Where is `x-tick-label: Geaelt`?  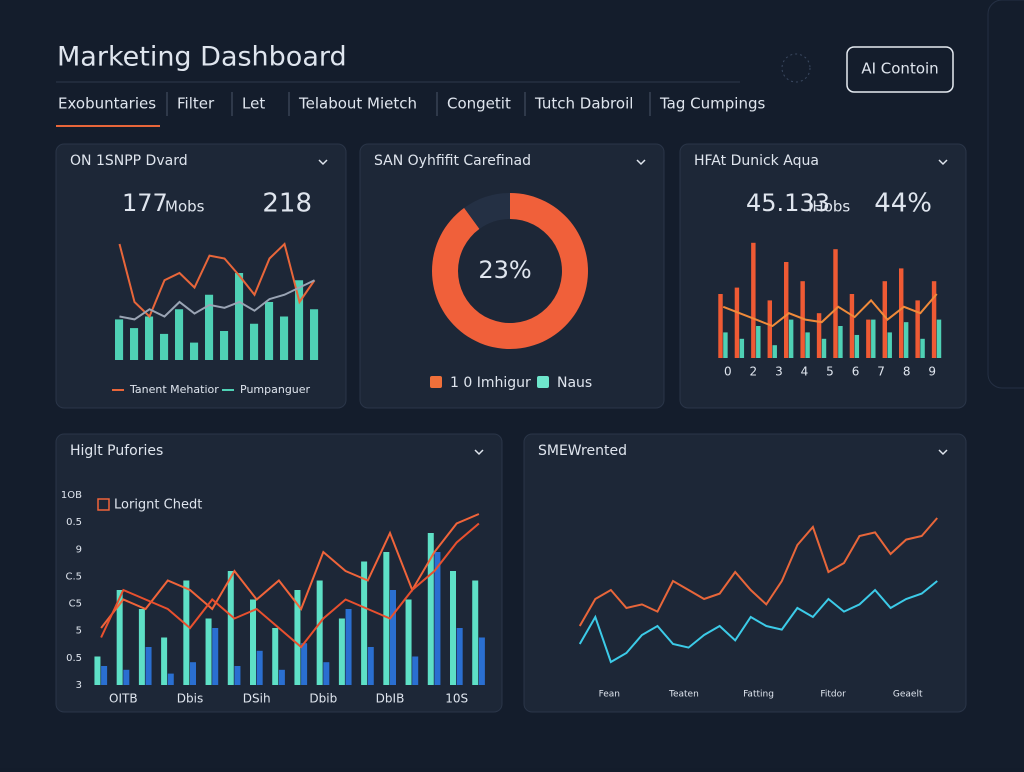 x-tick-label: Geaelt is located at coordinates (908, 695).